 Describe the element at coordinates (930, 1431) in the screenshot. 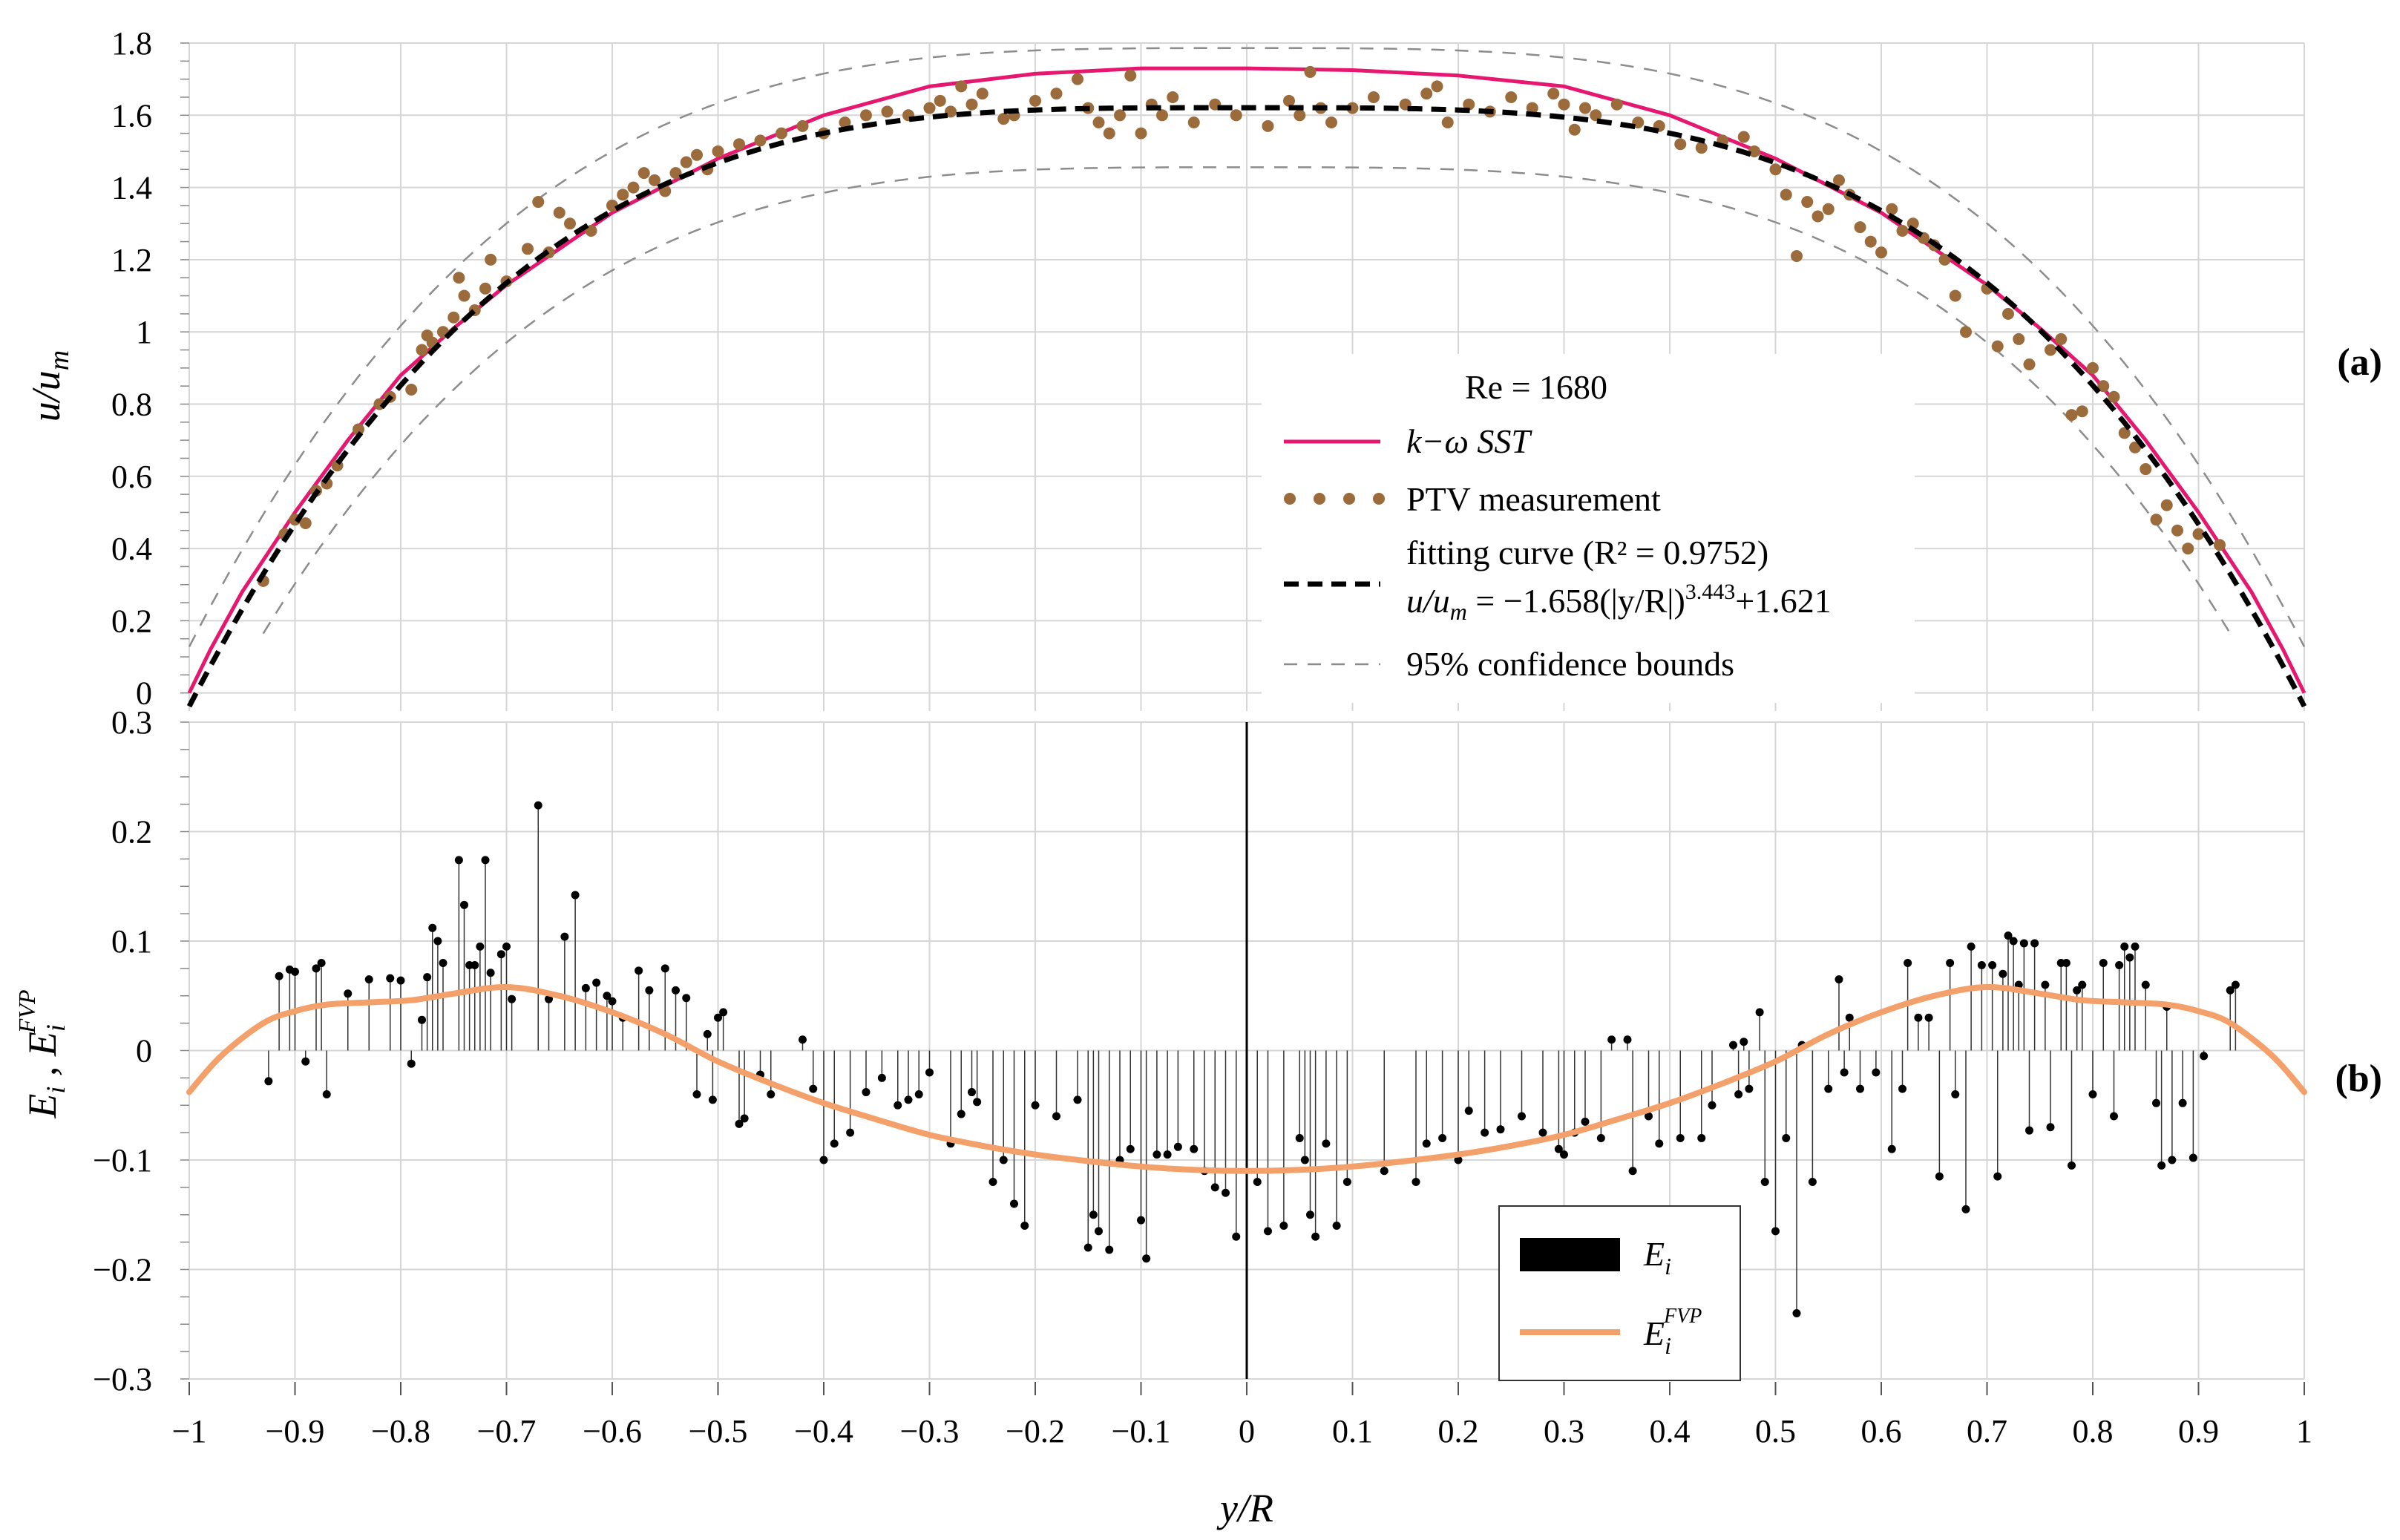

I see `x-axis-tick-label: −0.3` at that location.